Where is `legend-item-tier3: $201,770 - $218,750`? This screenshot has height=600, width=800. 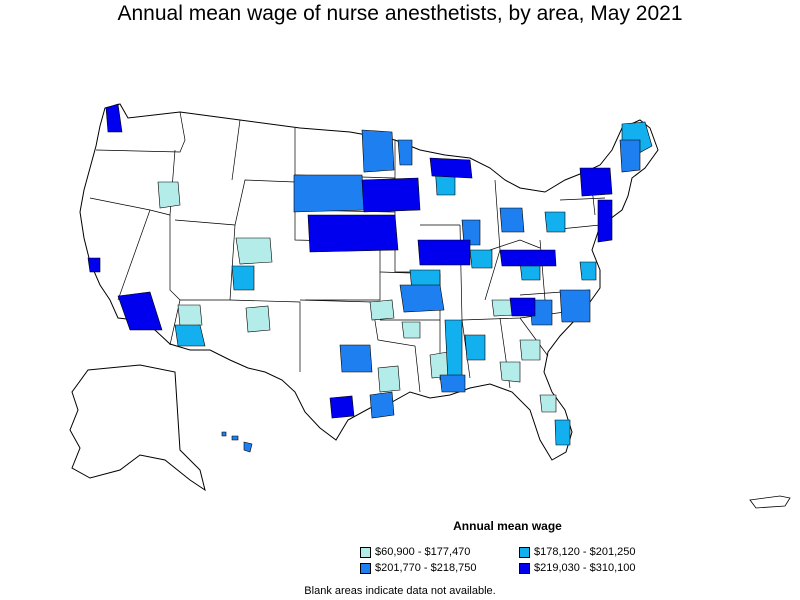
legend-item-tier3: $201,770 - $218,750 is located at coordinates (418, 568).